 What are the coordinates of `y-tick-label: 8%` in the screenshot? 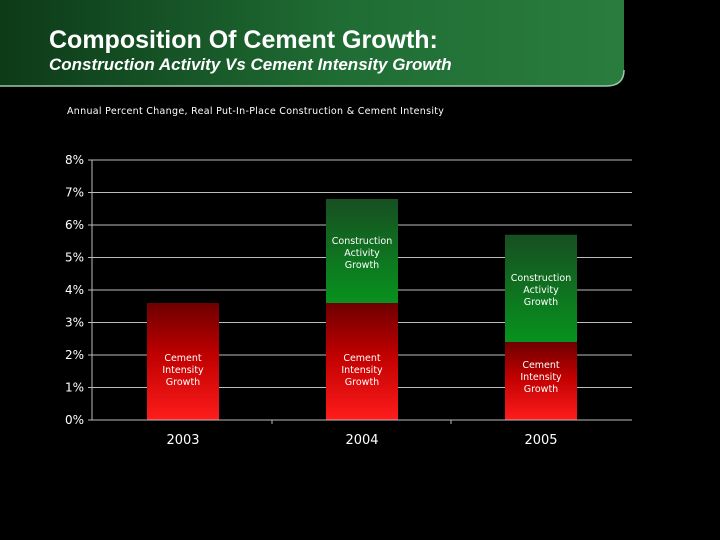 It's located at (74, 160).